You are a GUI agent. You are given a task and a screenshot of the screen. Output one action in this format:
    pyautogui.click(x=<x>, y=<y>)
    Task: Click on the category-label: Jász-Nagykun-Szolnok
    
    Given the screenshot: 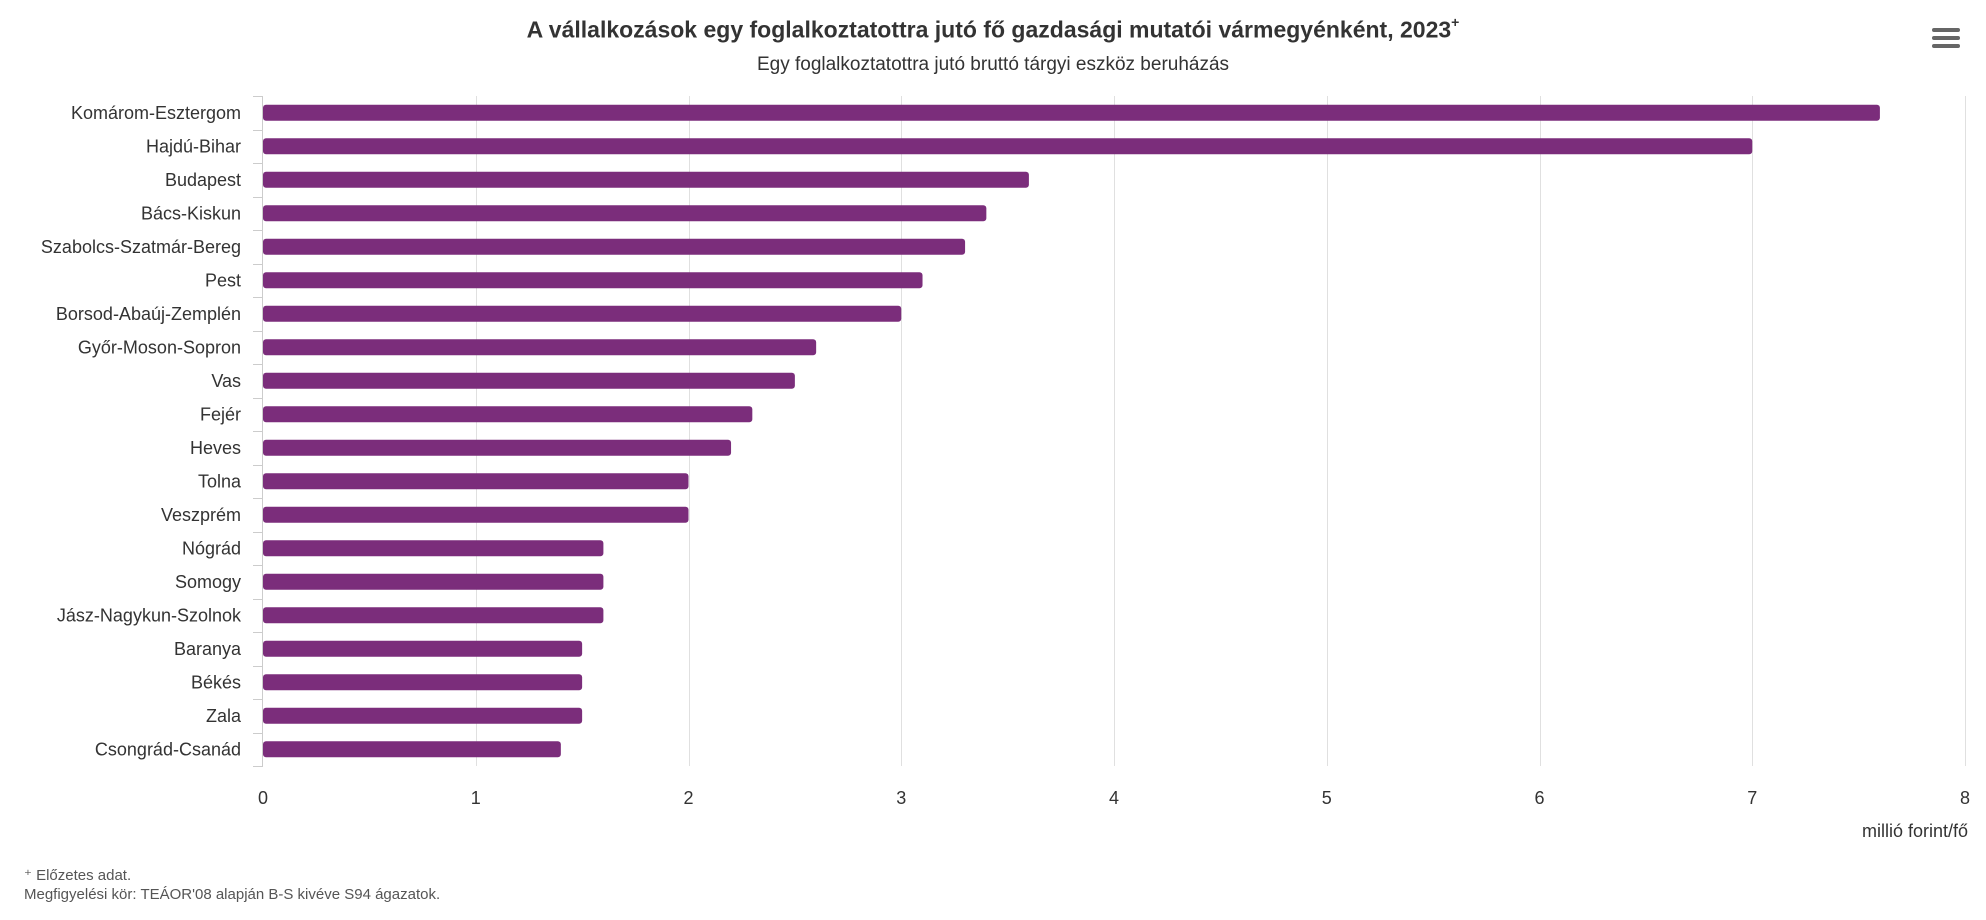 What is the action you would take?
    pyautogui.click(x=149, y=615)
    